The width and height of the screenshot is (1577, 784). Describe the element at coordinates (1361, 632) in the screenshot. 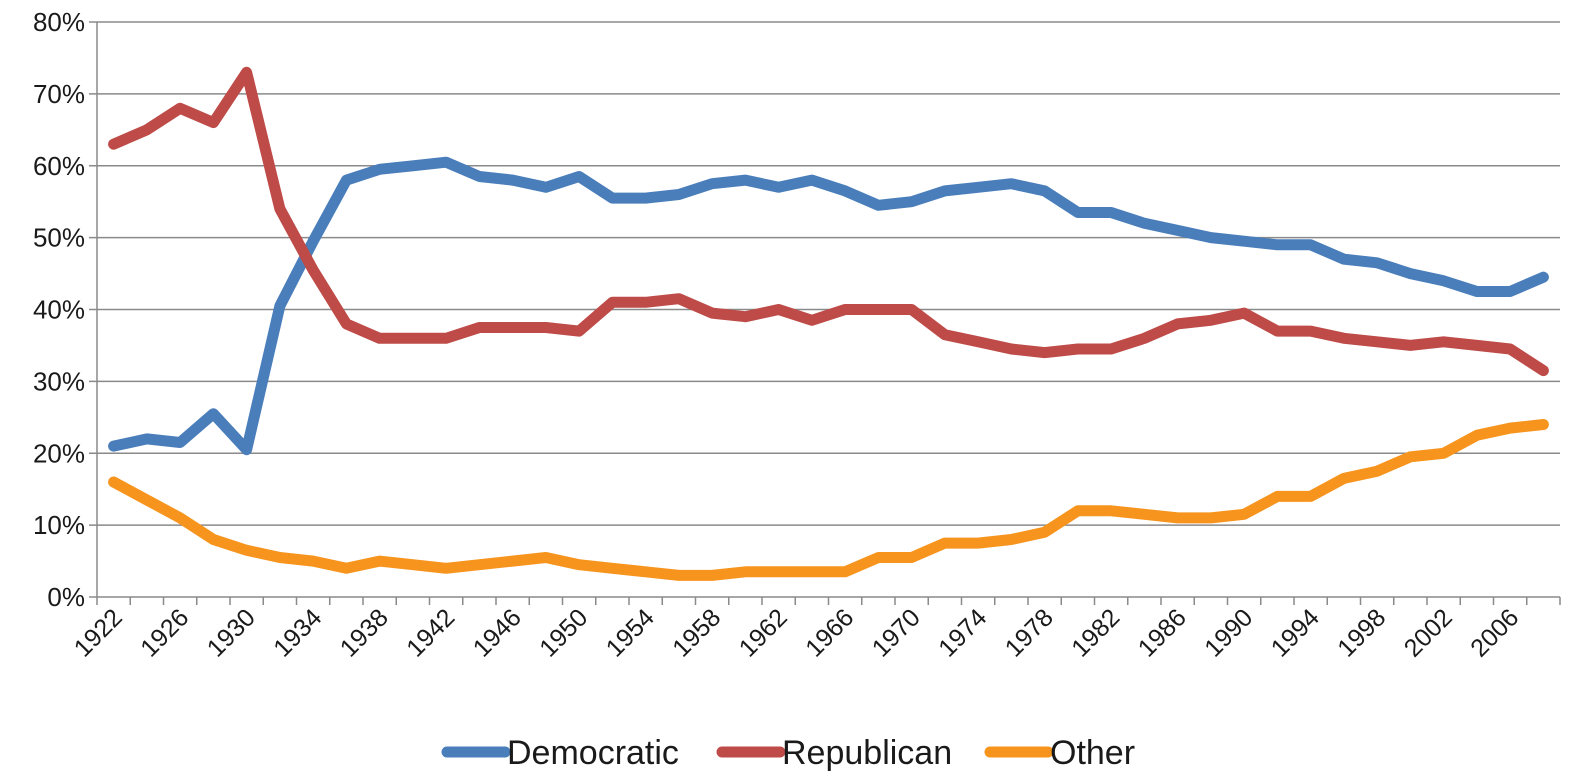

I see `x-tick-label: 1998` at that location.